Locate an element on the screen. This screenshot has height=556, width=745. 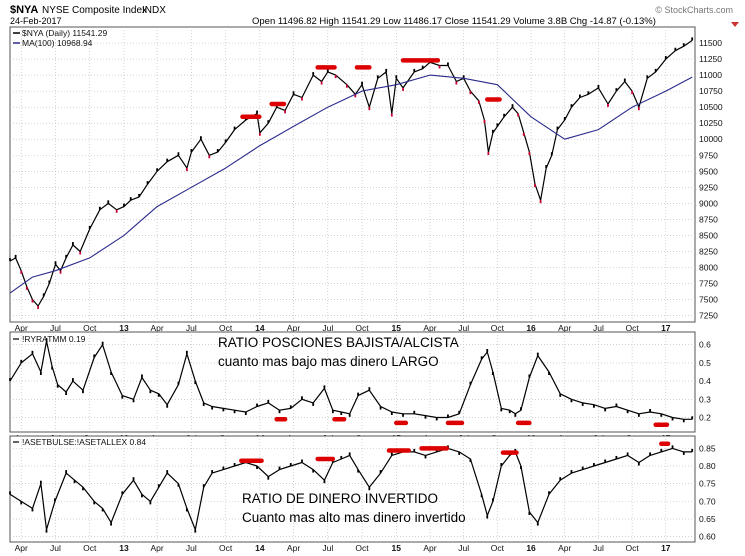
annotation-title: RATIO POSCIONES BAJISTA/ALCISTA is located at coordinates (338, 342).